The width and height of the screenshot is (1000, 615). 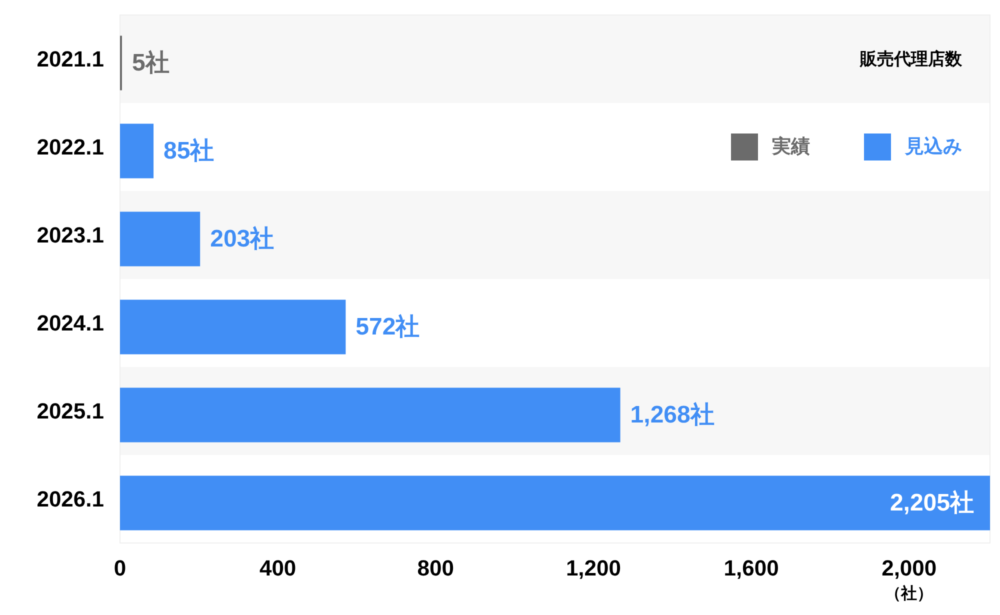 I want to click on data-label: 85社, so click(x=189, y=151).